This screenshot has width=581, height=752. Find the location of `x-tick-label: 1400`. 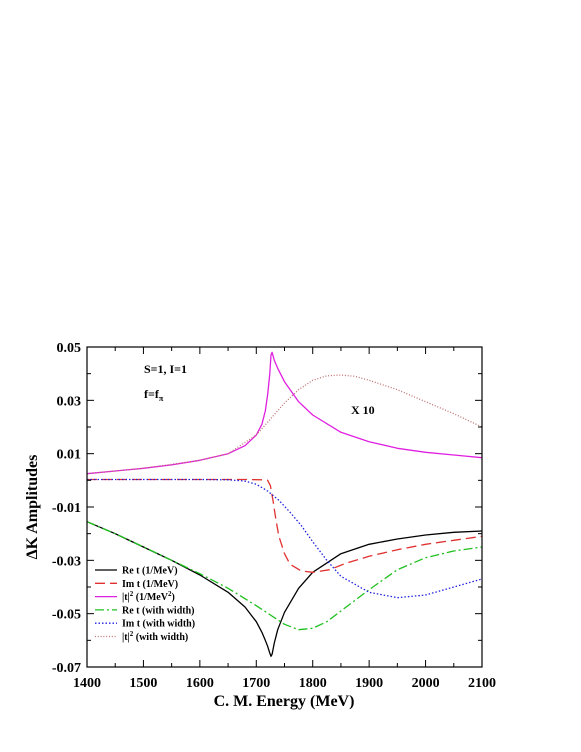

x-tick-label: 1400 is located at coordinates (87, 683).